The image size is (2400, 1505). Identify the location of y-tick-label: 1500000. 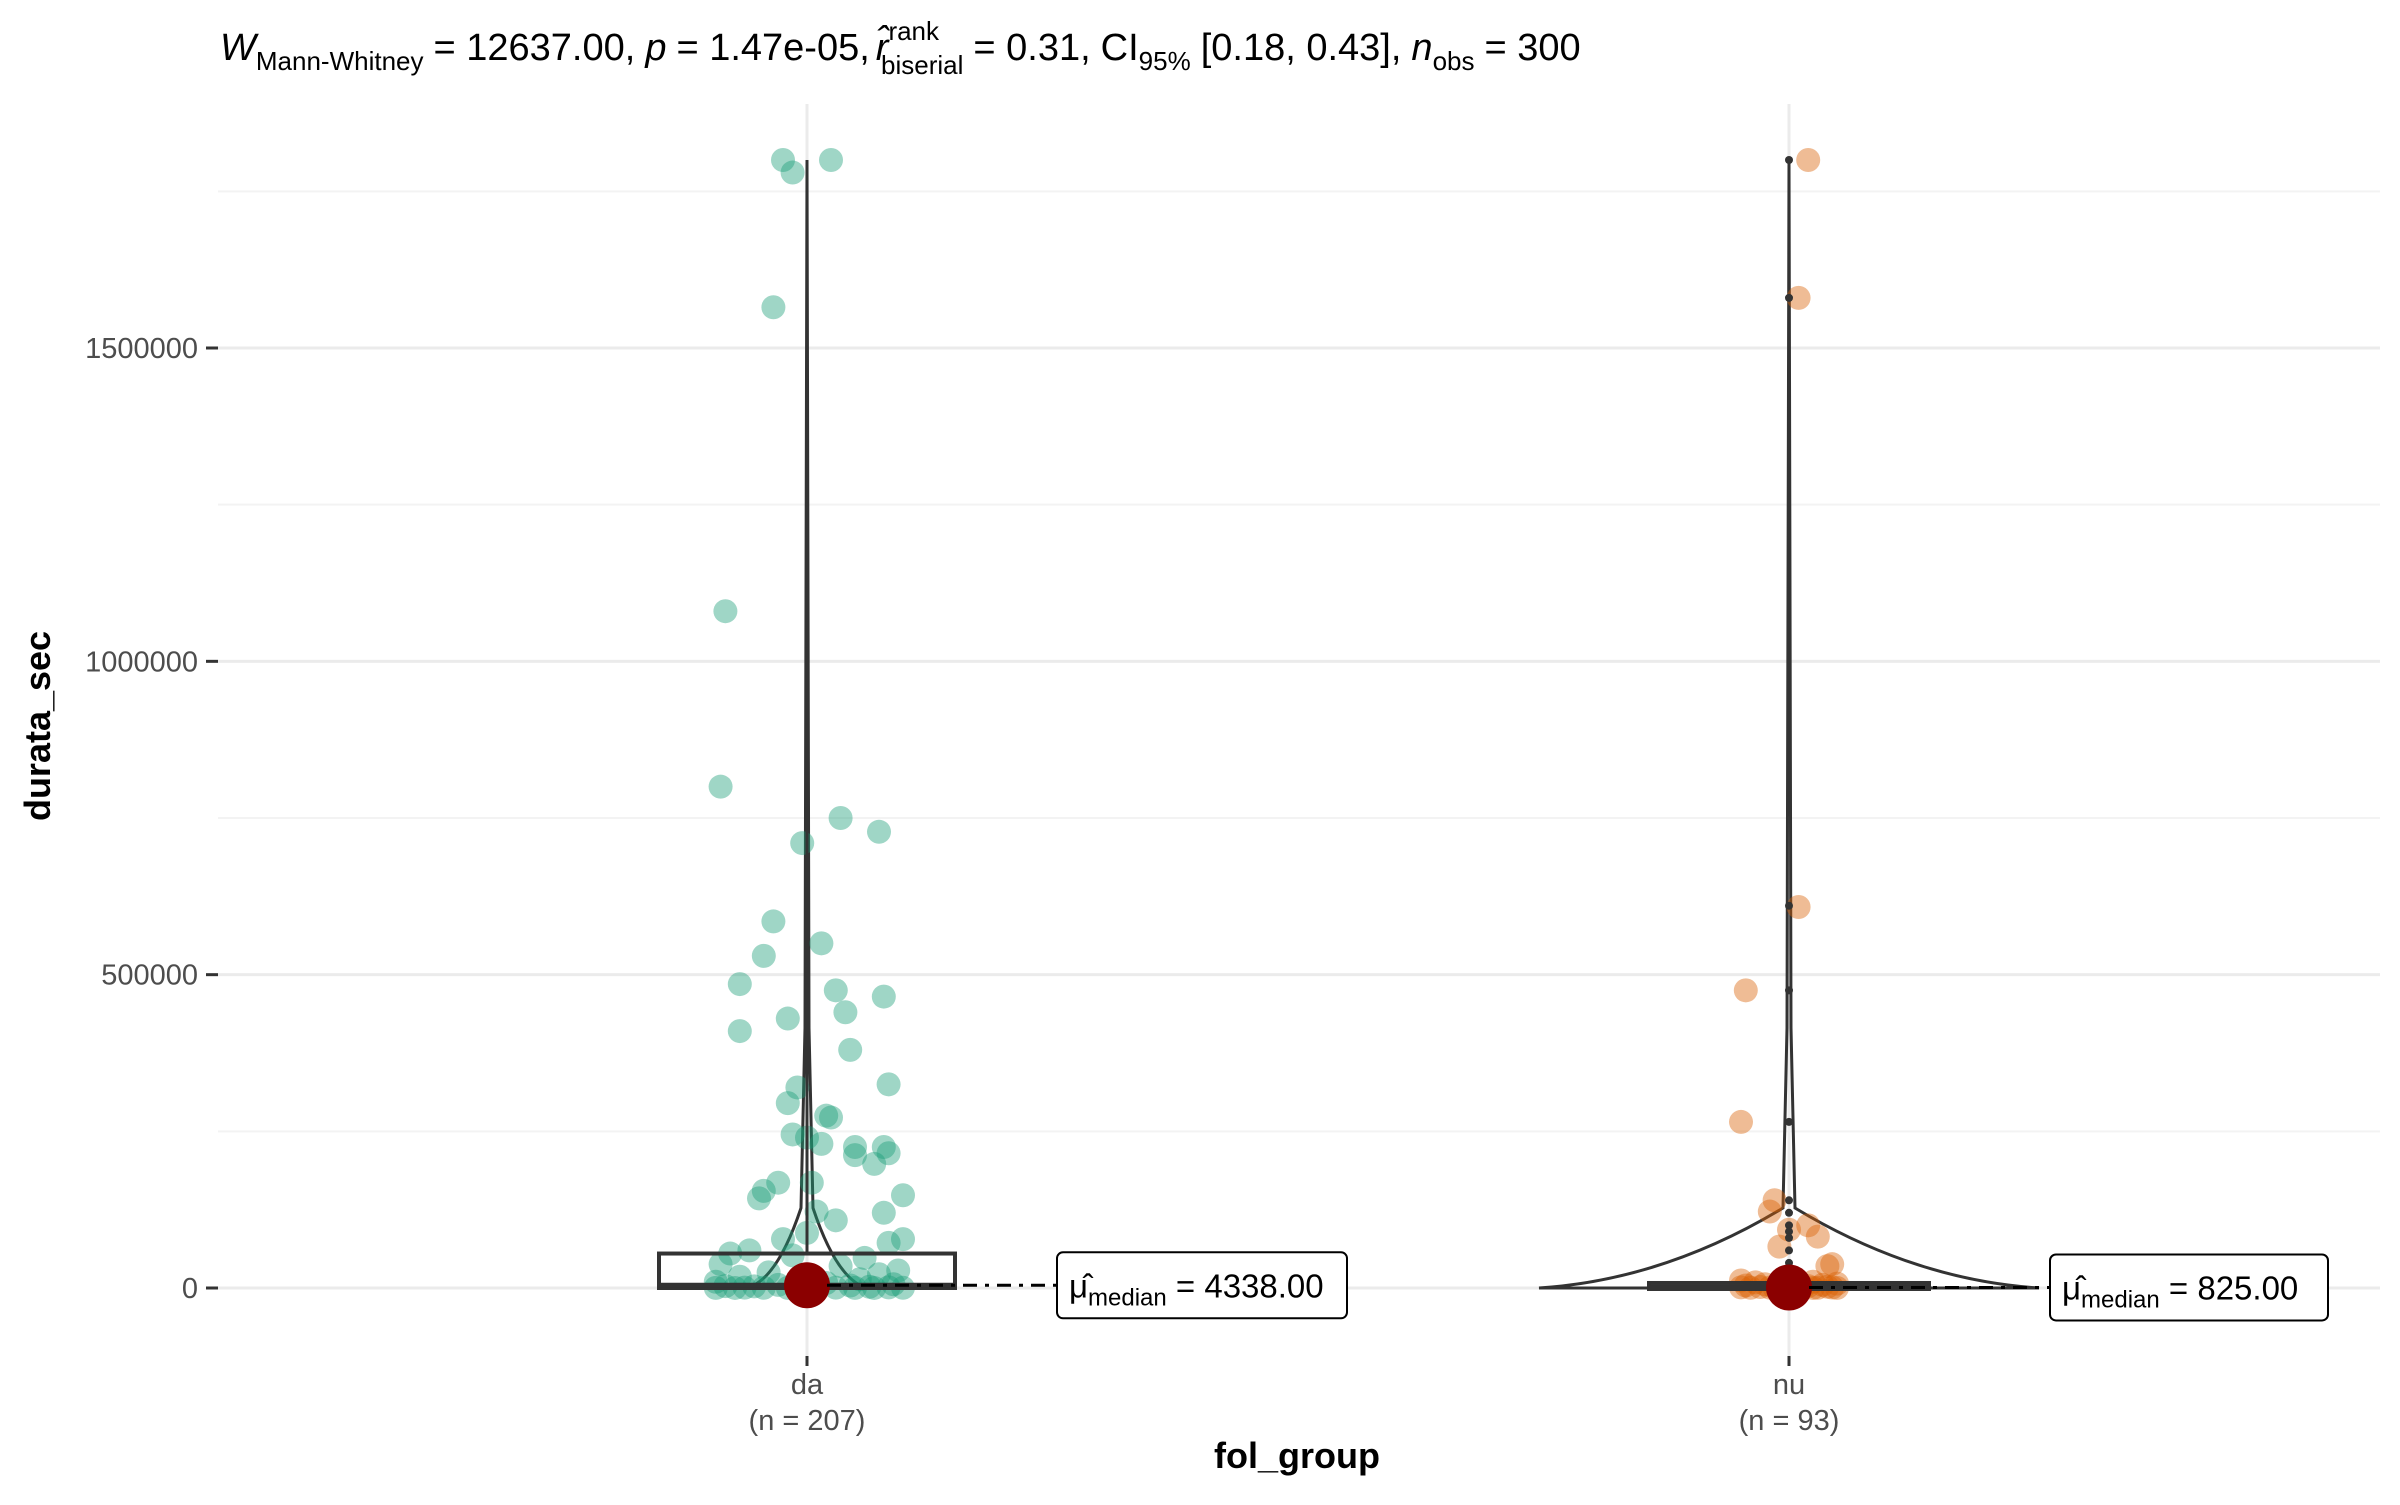
(141, 349).